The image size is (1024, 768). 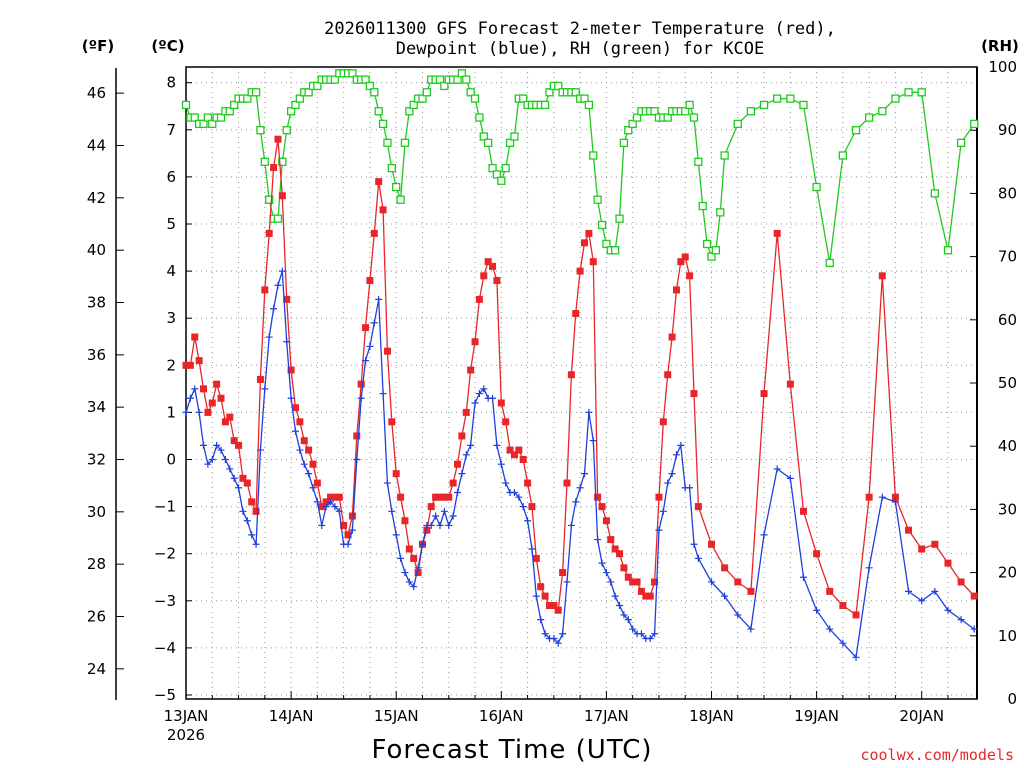 What do you see at coordinates (171, 224) in the screenshot?
I see `celsius-tick-label: 5` at bounding box center [171, 224].